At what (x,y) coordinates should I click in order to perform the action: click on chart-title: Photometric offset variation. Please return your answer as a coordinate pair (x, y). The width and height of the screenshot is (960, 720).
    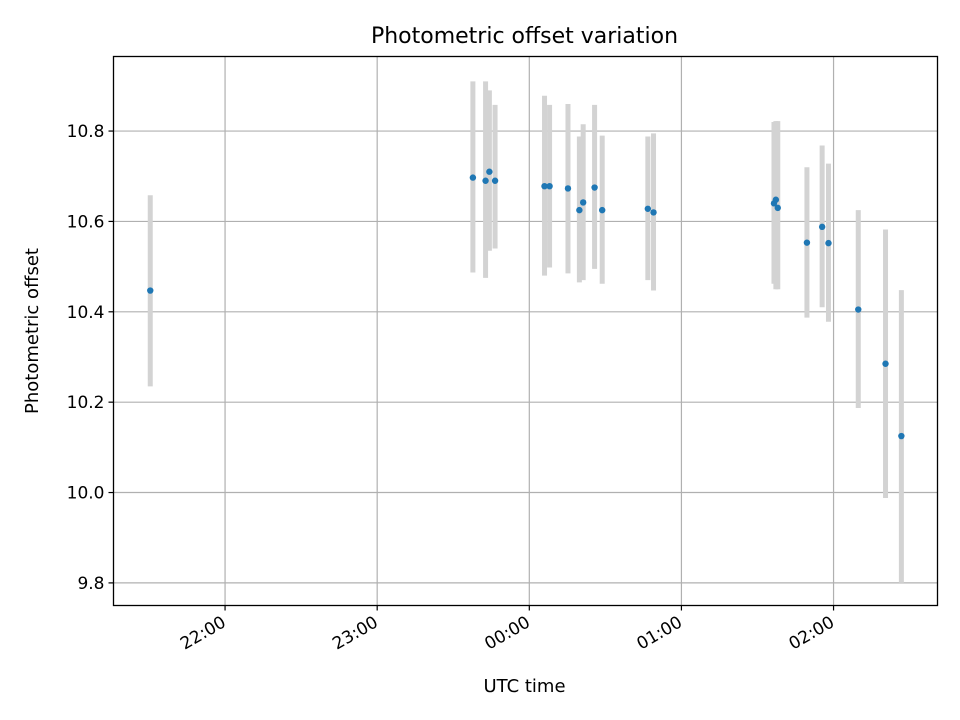
    Looking at the image, I should click on (524, 36).